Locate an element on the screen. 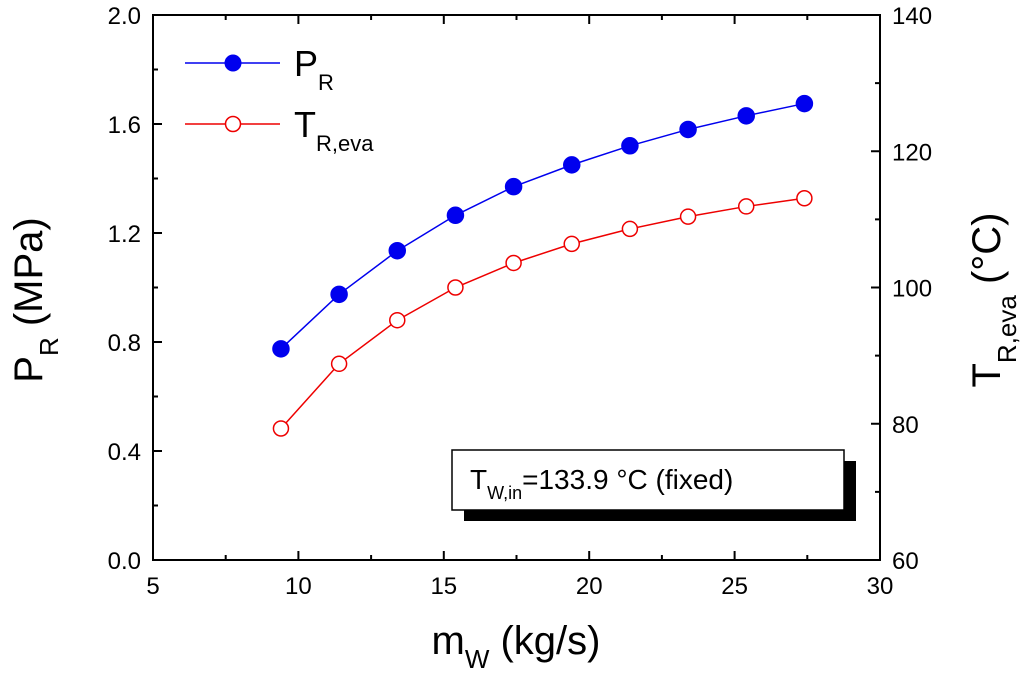 This screenshot has height=675, width=1024. y-left-tick-label: 2.0 is located at coordinates (124, 16).